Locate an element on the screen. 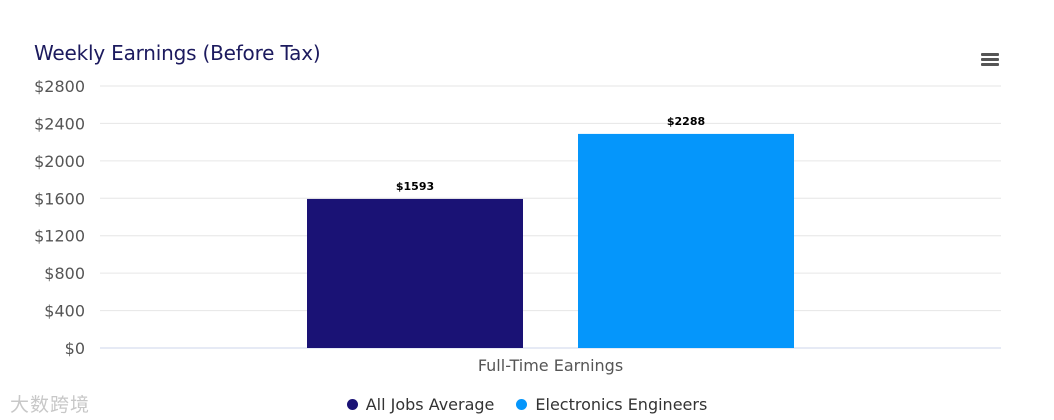  data-label: $2288 is located at coordinates (686, 121).